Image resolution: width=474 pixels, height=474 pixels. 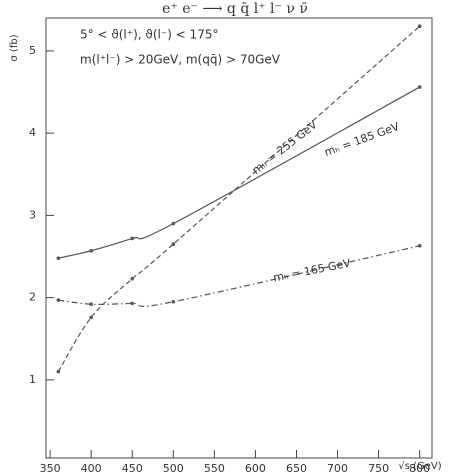 What do you see at coordinates (32, 214) in the screenshot?
I see `y-tick-label: 3` at bounding box center [32, 214].